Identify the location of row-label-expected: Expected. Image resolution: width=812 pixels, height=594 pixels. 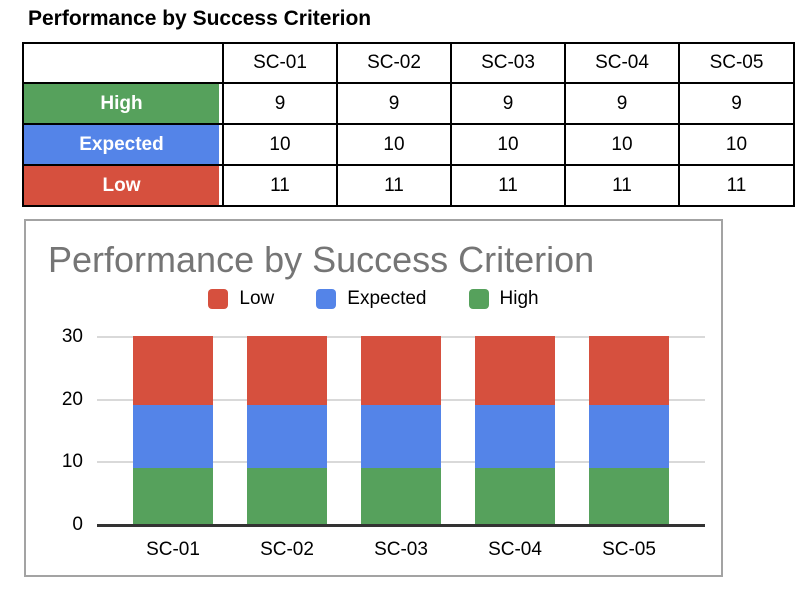
(123, 144).